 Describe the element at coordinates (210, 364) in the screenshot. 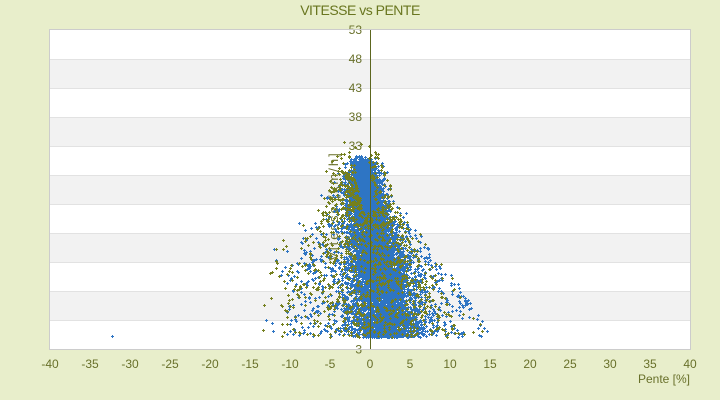

I see `svg-text: -20` at that location.